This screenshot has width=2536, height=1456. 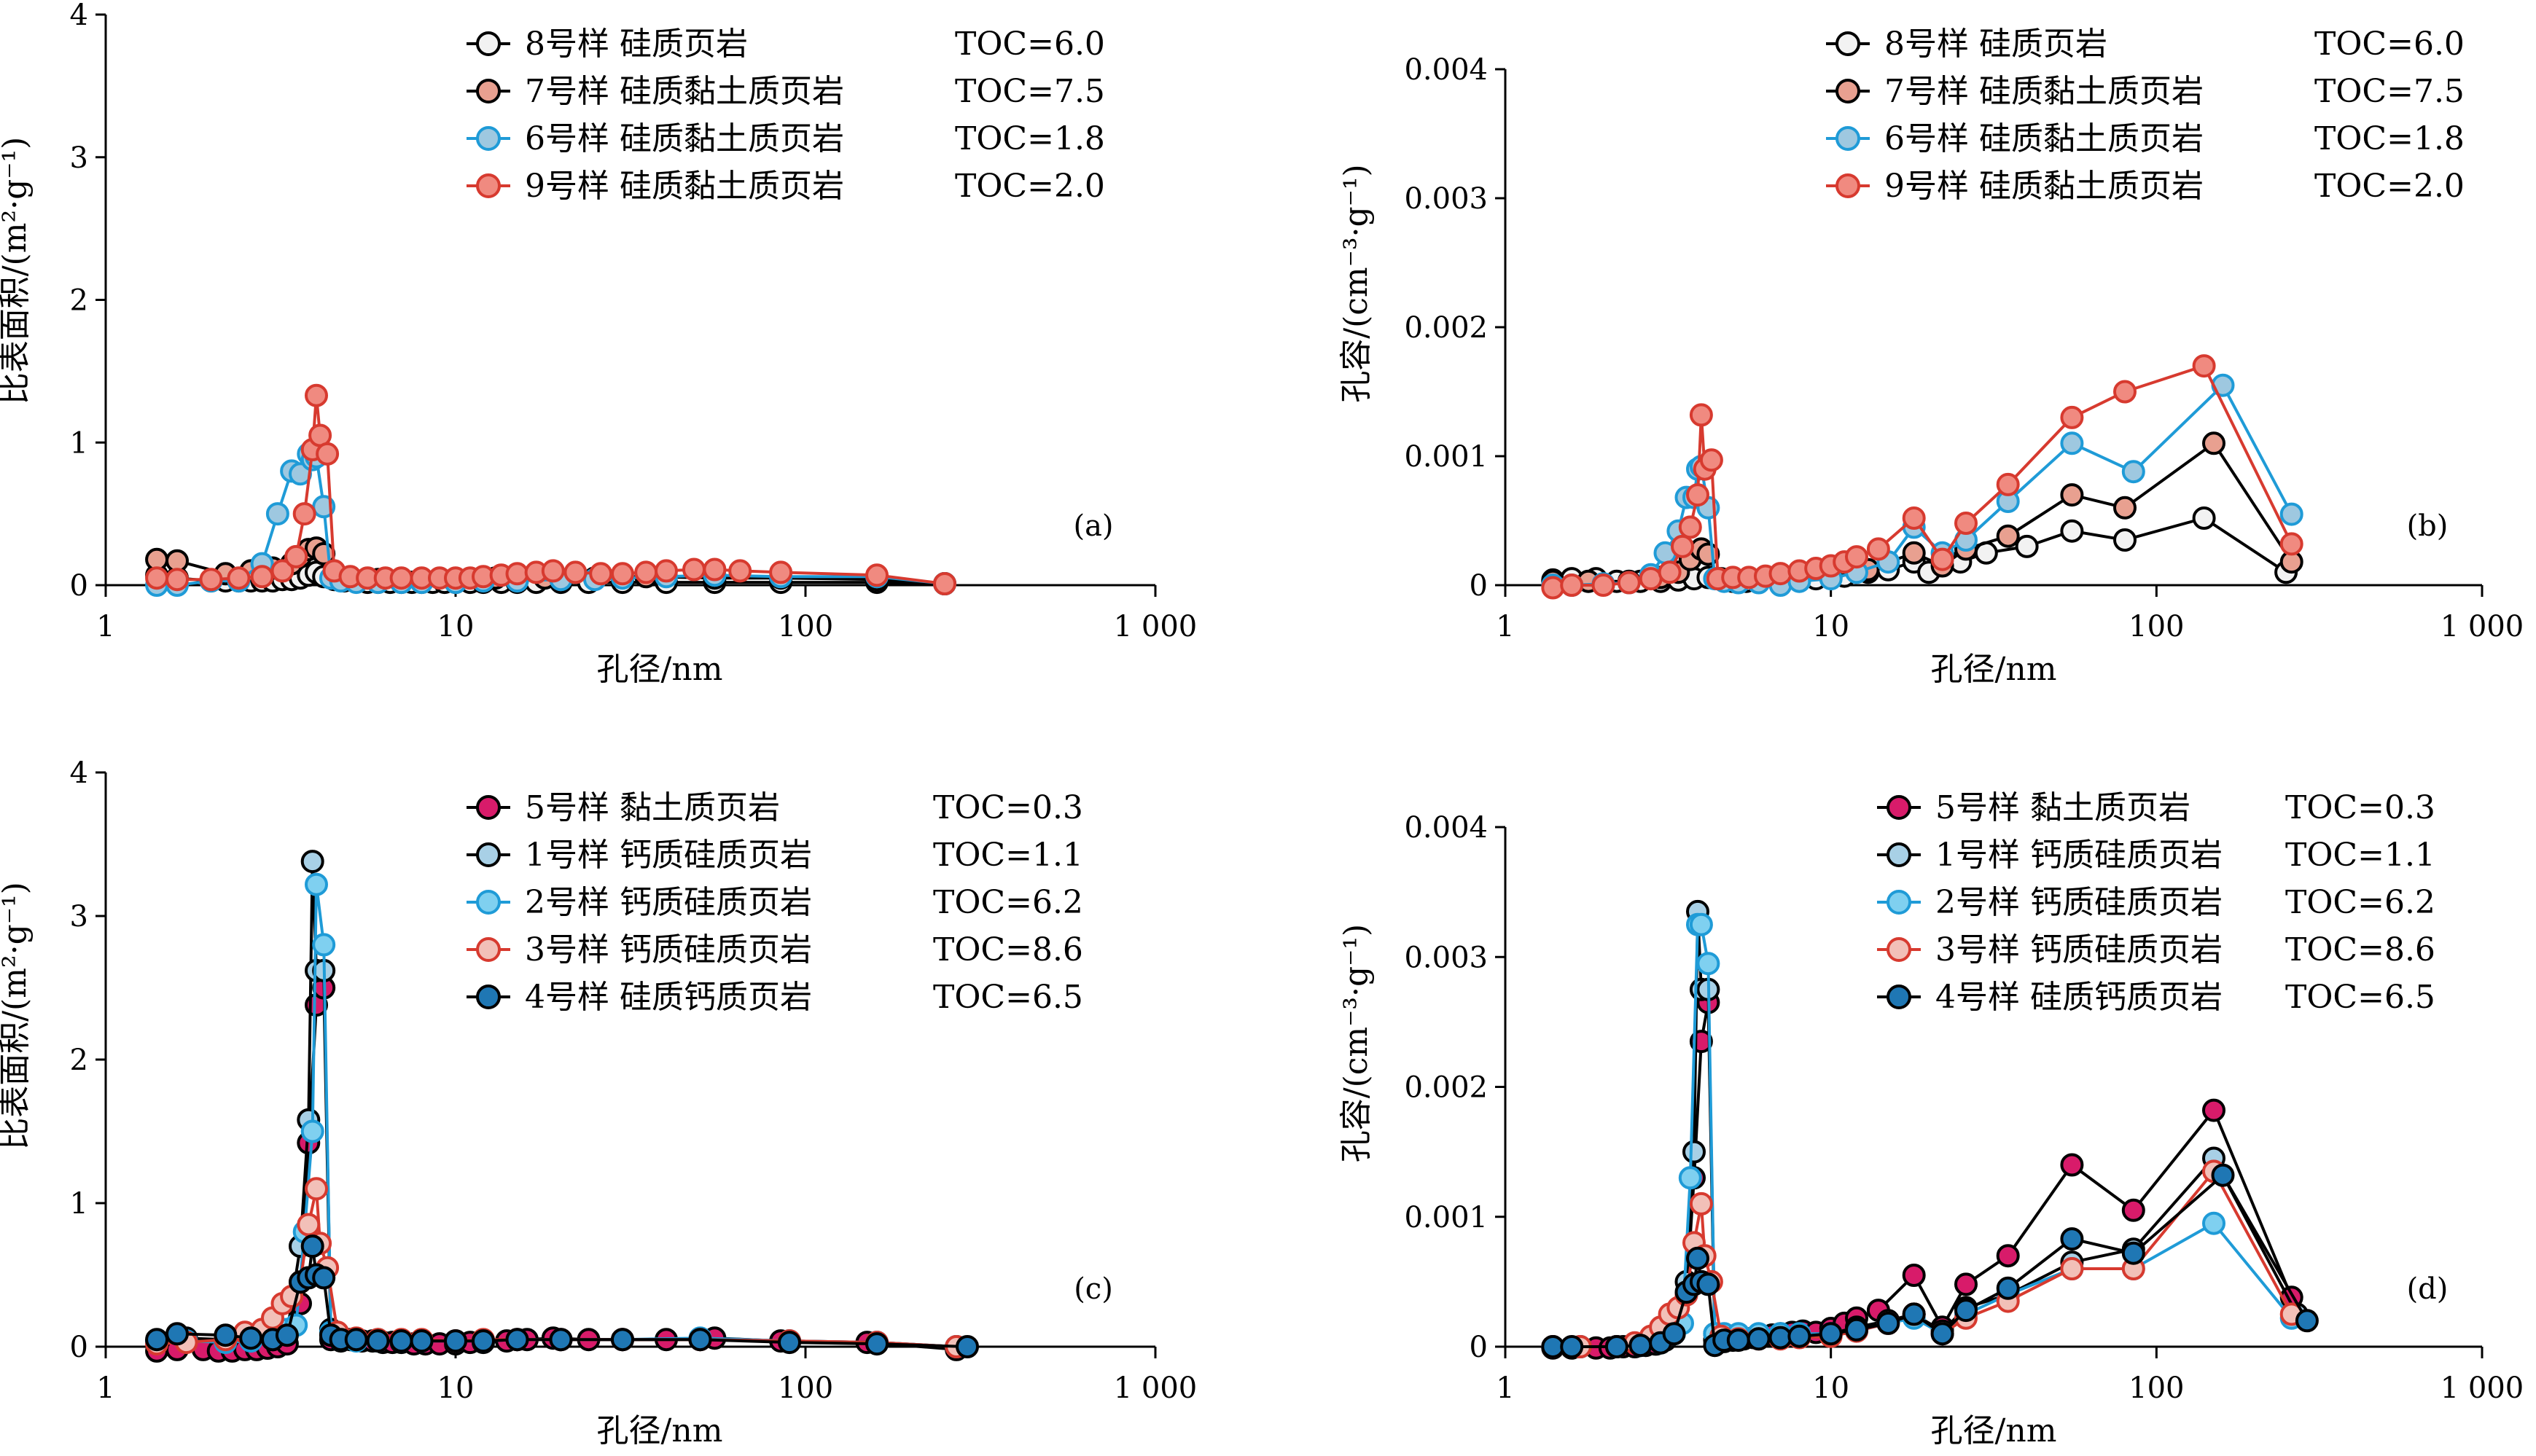 I want to click on legend-label: 7号样 硅质黏土质页岩, so click(x=684, y=91).